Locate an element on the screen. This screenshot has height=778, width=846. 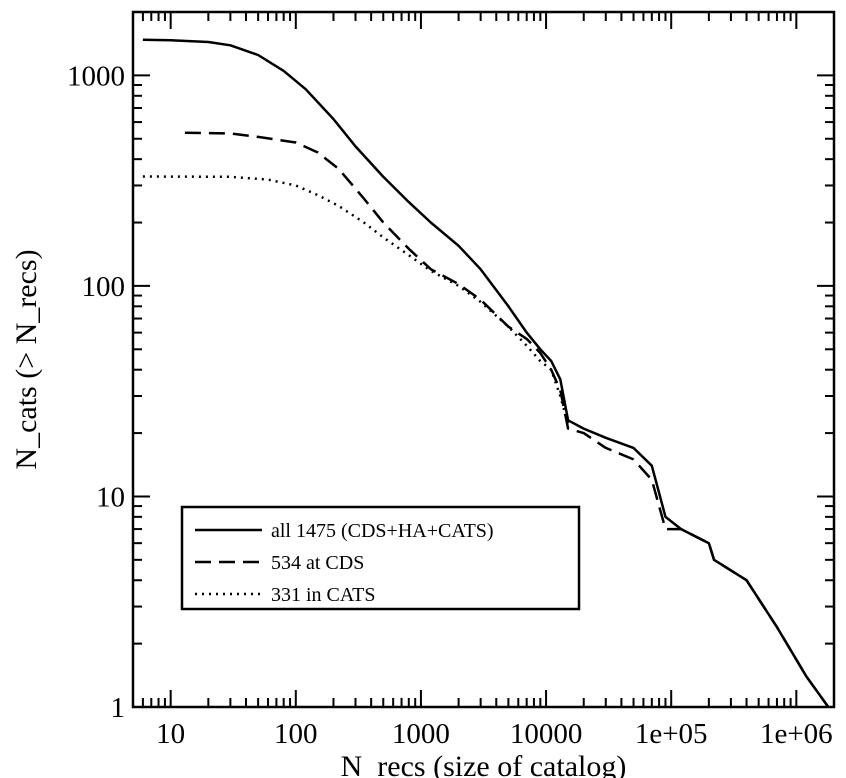
x-tick-label: 100 is located at coordinates (296, 734).